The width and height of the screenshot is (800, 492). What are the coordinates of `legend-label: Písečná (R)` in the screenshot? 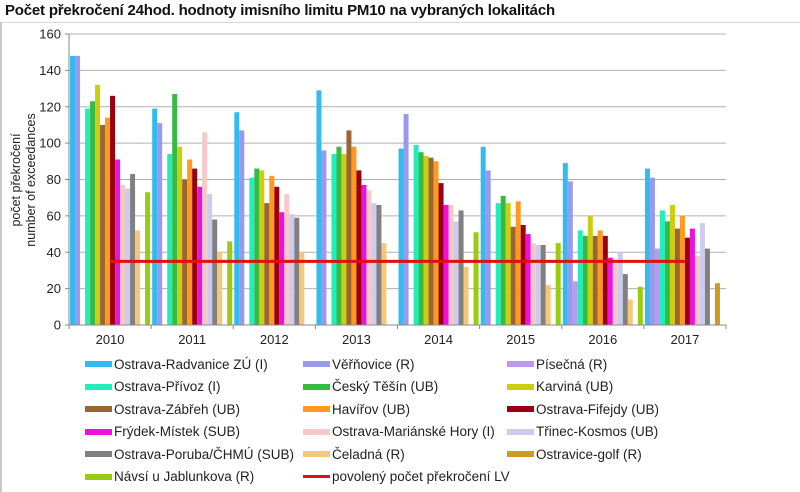 It's located at (572, 364).